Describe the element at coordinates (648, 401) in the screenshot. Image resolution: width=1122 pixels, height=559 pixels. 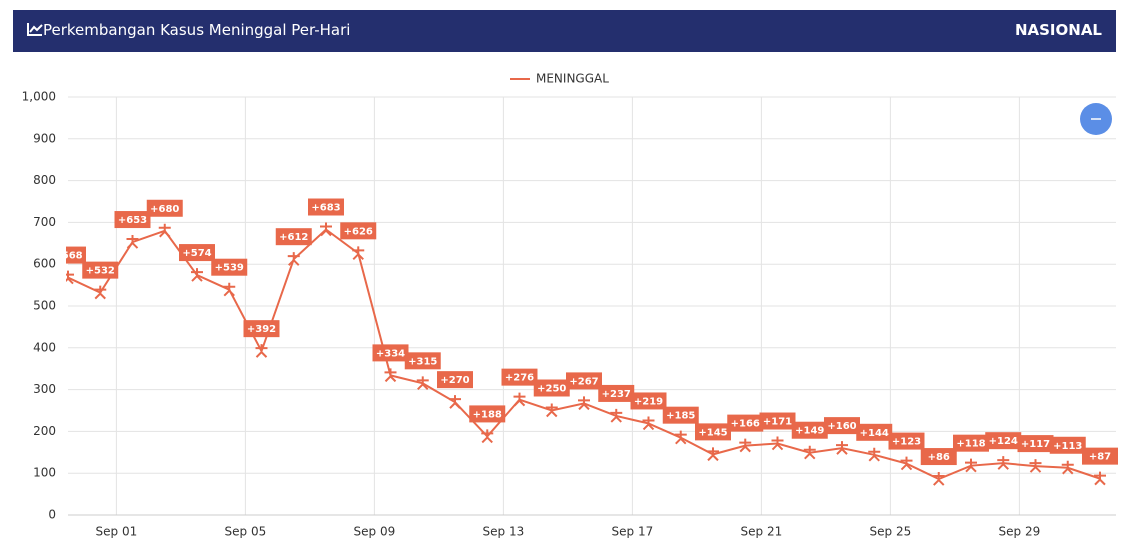
I see `value-label: +219` at that location.